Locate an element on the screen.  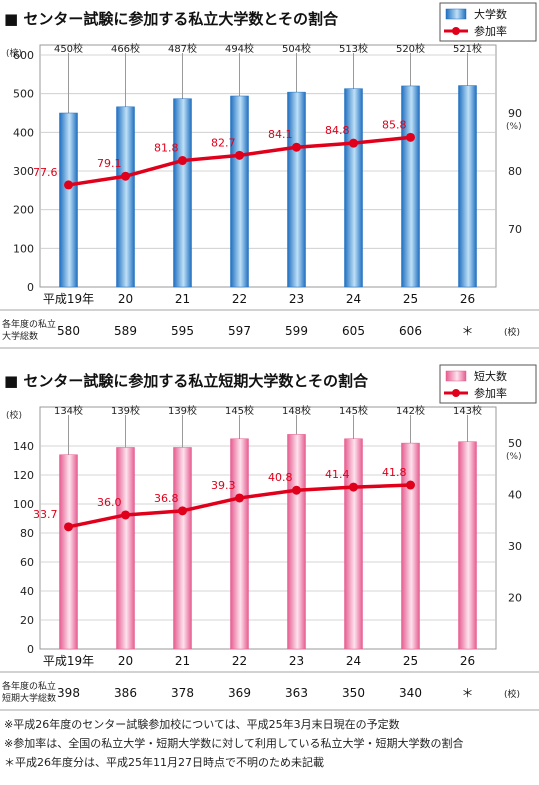
line-value-label: 40.8 is located at coordinates (280, 477).